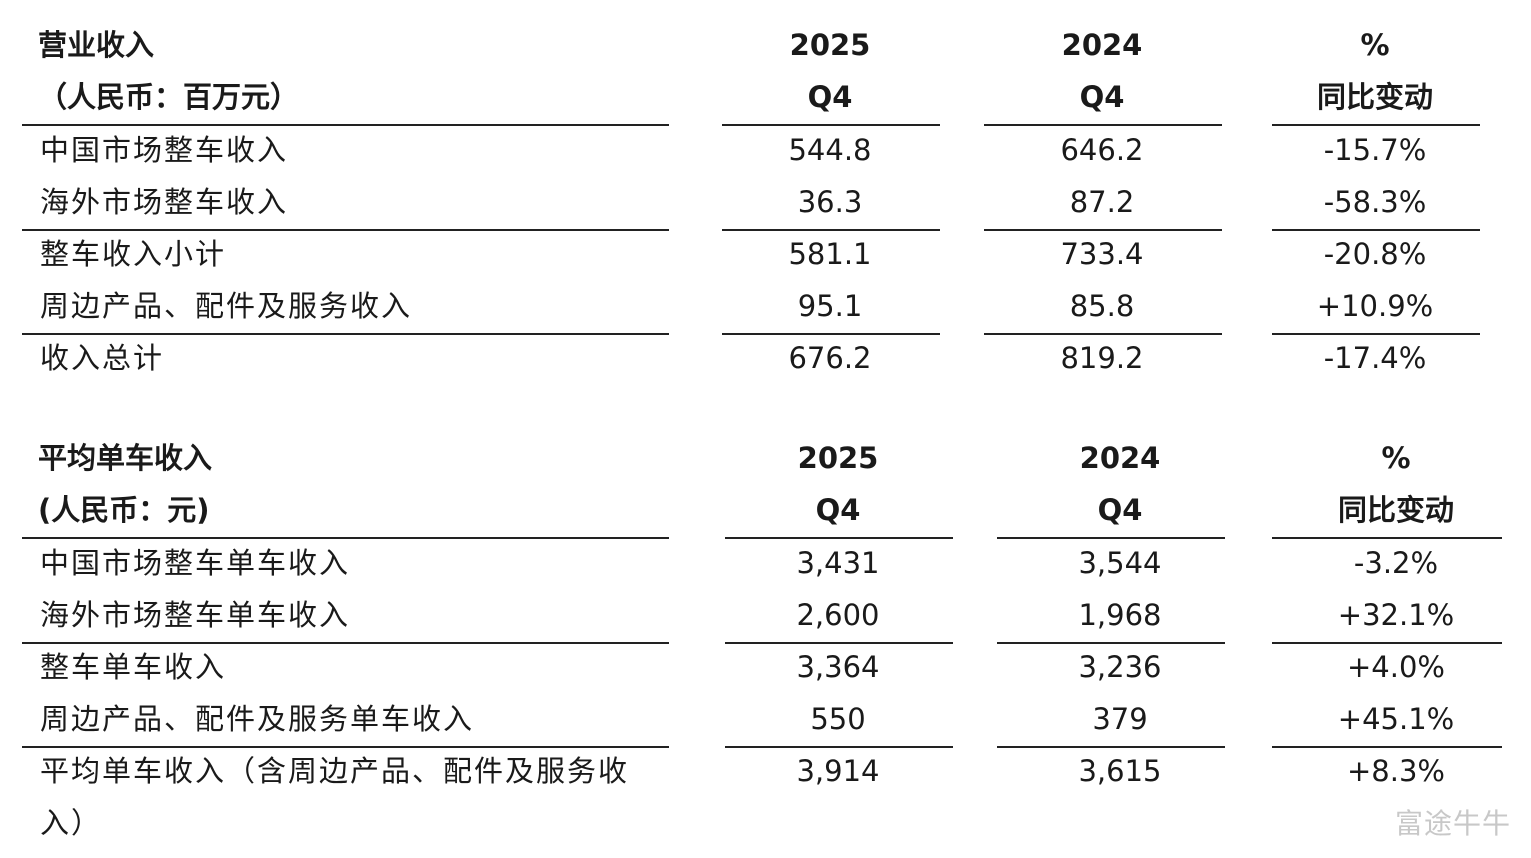  I want to click on row-label: 整车收入小计, so click(133, 254).